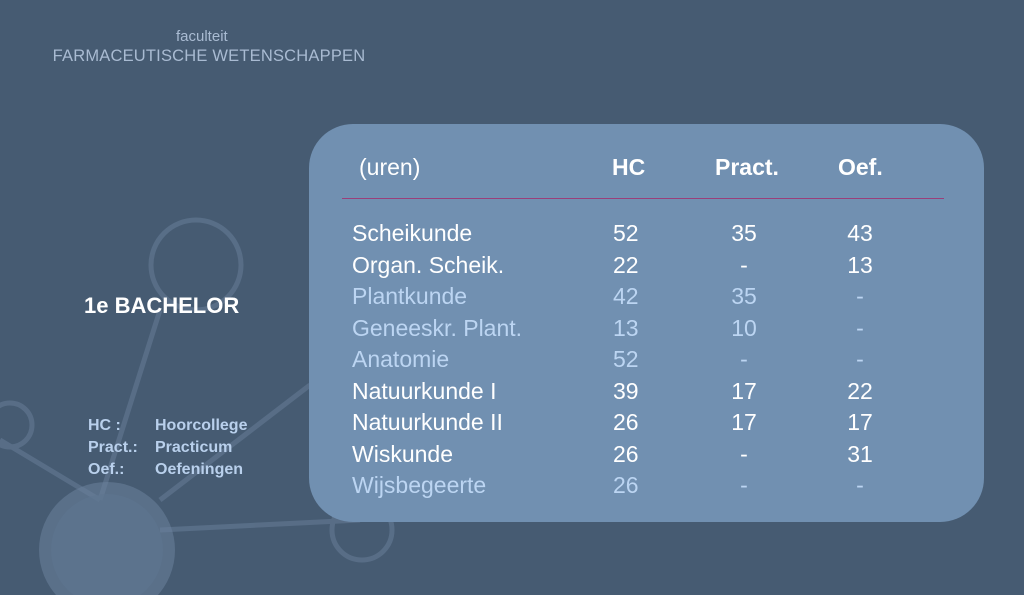 This screenshot has height=595, width=1024. Describe the element at coordinates (201, 425) in the screenshot. I see `legend-full: Hoorcollege` at that location.